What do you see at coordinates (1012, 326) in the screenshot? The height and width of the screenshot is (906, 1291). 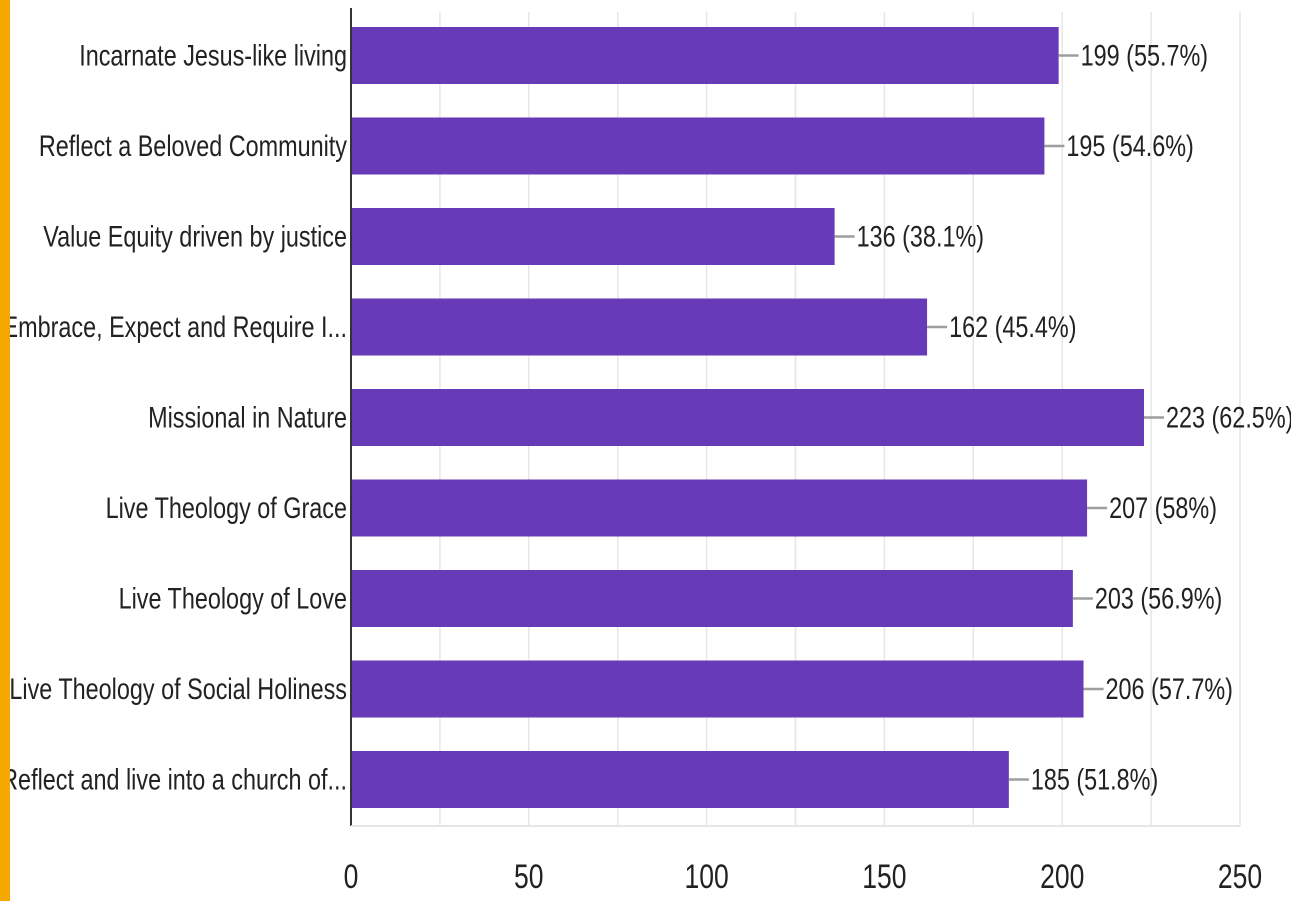 I see `value-label: 162 (45.4%)` at bounding box center [1012, 326].